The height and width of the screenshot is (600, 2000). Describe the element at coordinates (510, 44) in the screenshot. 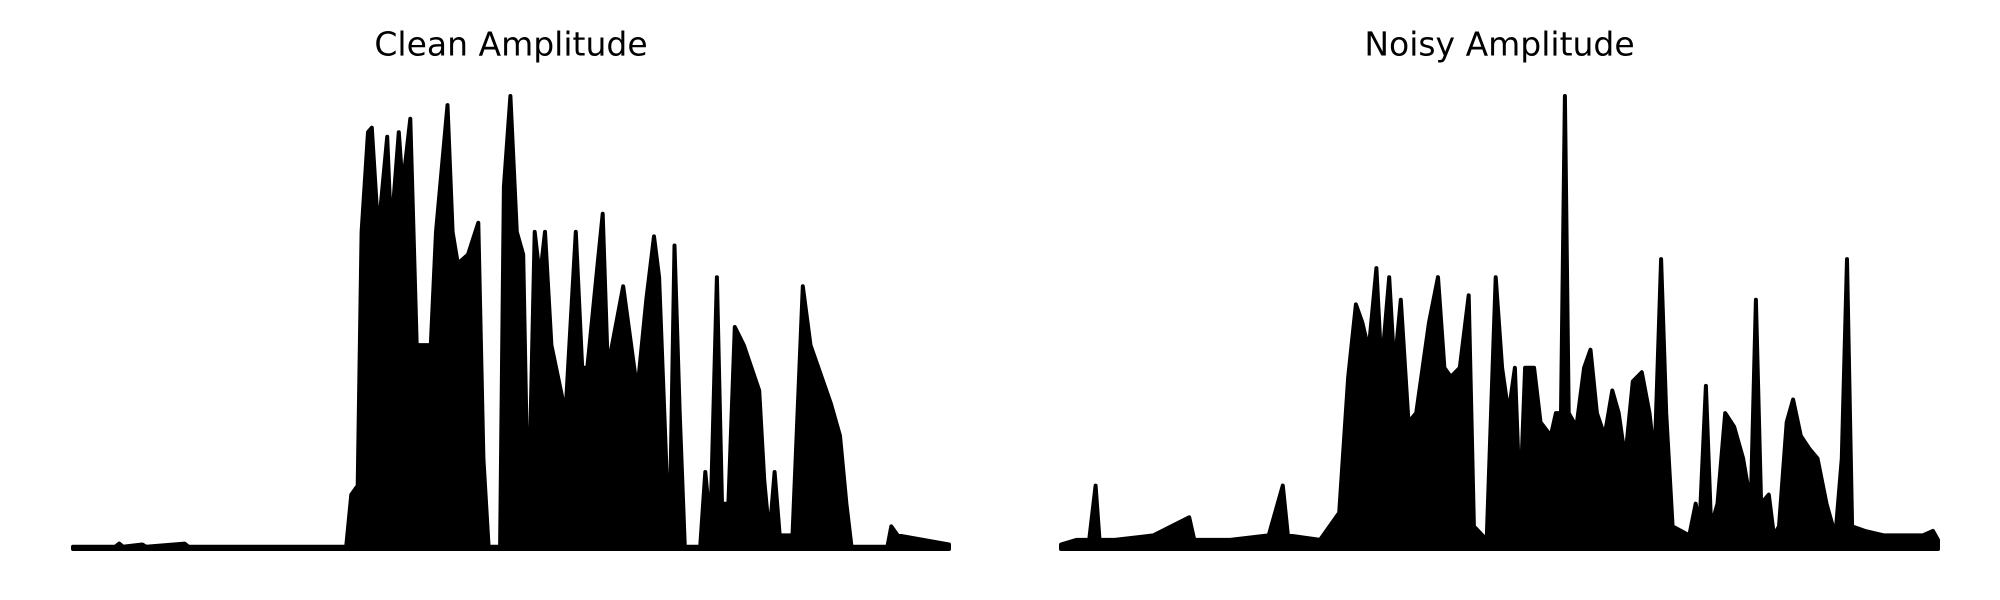

I see `panel-title: Clean Amplitude` at that location.